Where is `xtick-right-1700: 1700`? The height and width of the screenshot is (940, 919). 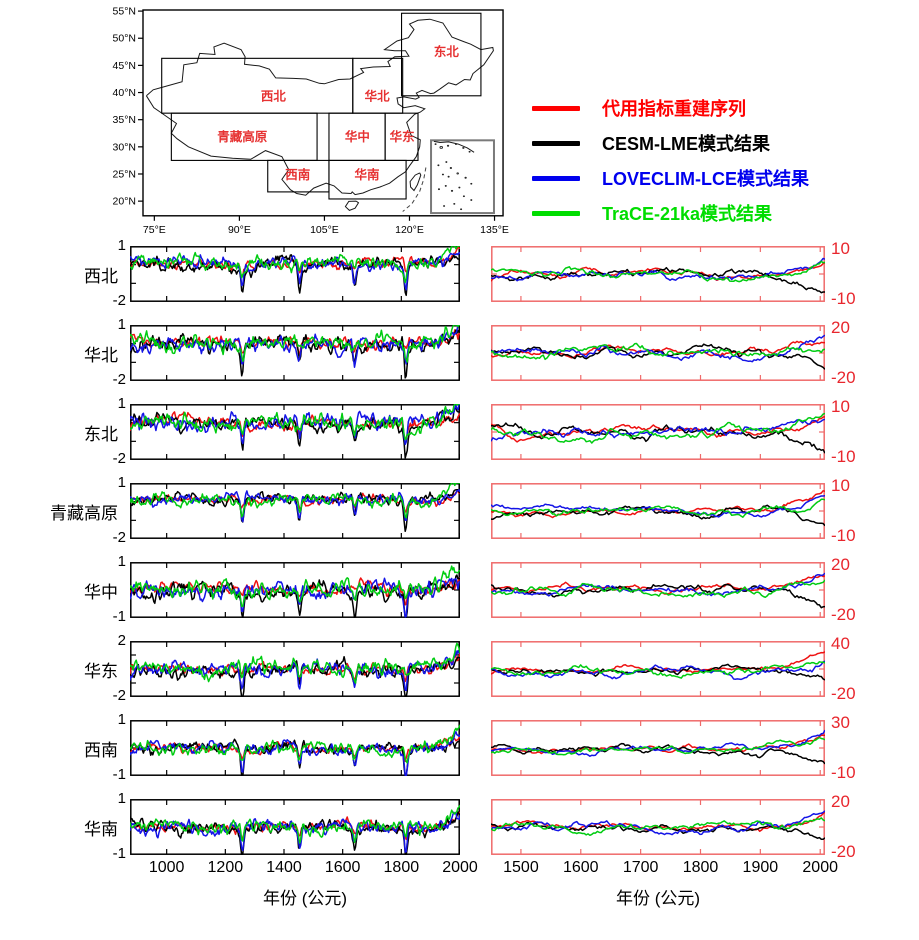
xtick-right-1700: 1700 is located at coordinates (640, 867).